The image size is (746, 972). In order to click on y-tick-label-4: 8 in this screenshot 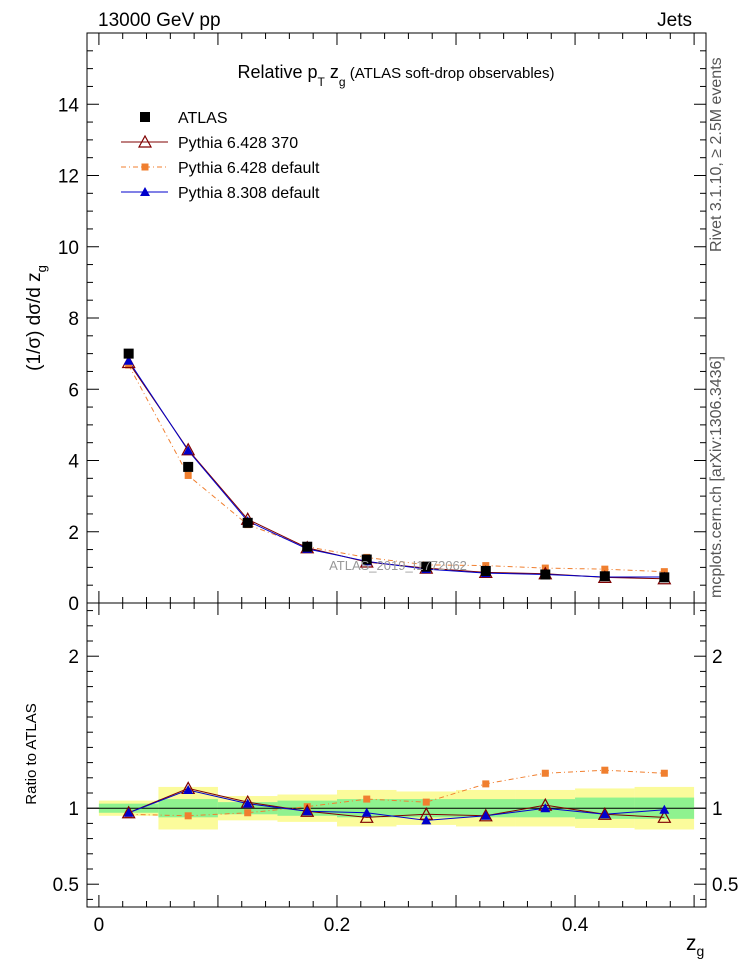, I will do `click(73, 319)`.